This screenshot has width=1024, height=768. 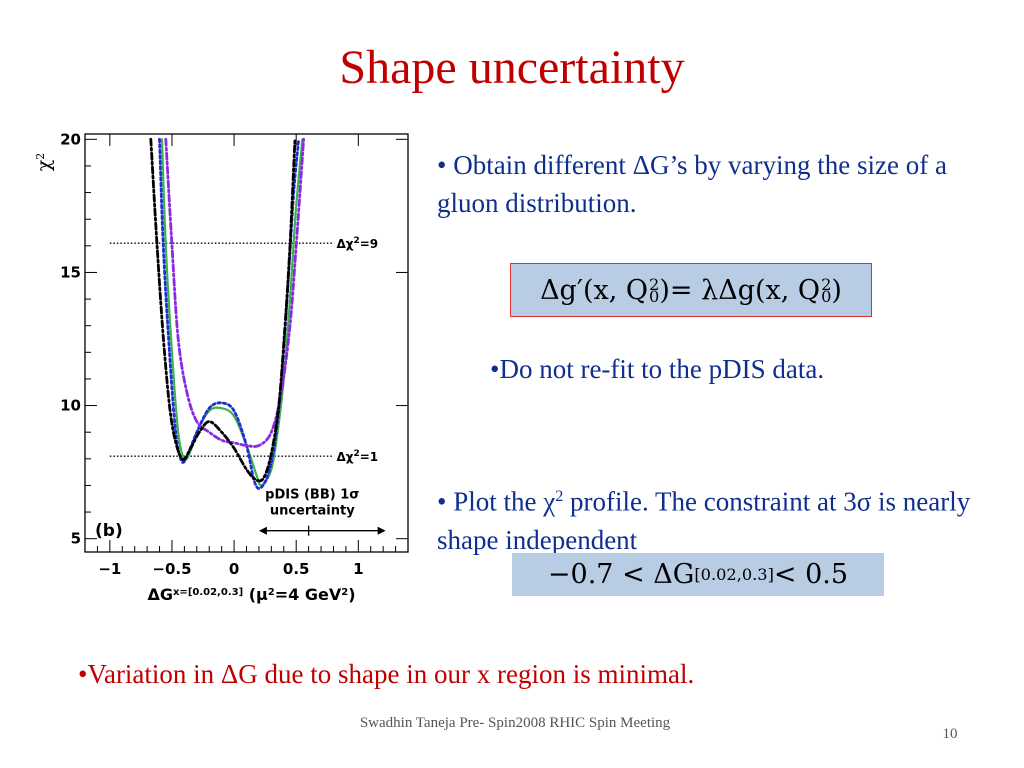 What do you see at coordinates (312, 495) in the screenshot?
I see `pdis-band-label: pDIS (BB) 1σ` at bounding box center [312, 495].